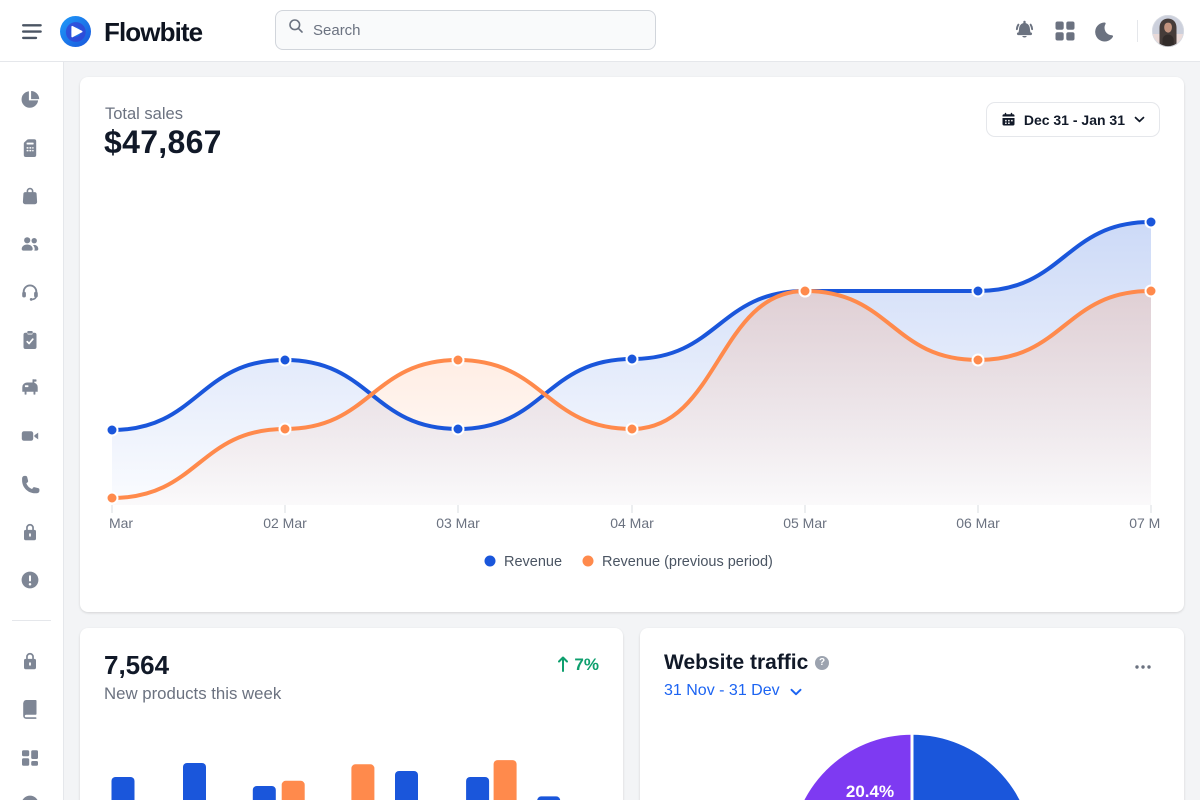 The image size is (1200, 800). What do you see at coordinates (978, 523) in the screenshot?
I see `svg-text: 06 Mar` at bounding box center [978, 523].